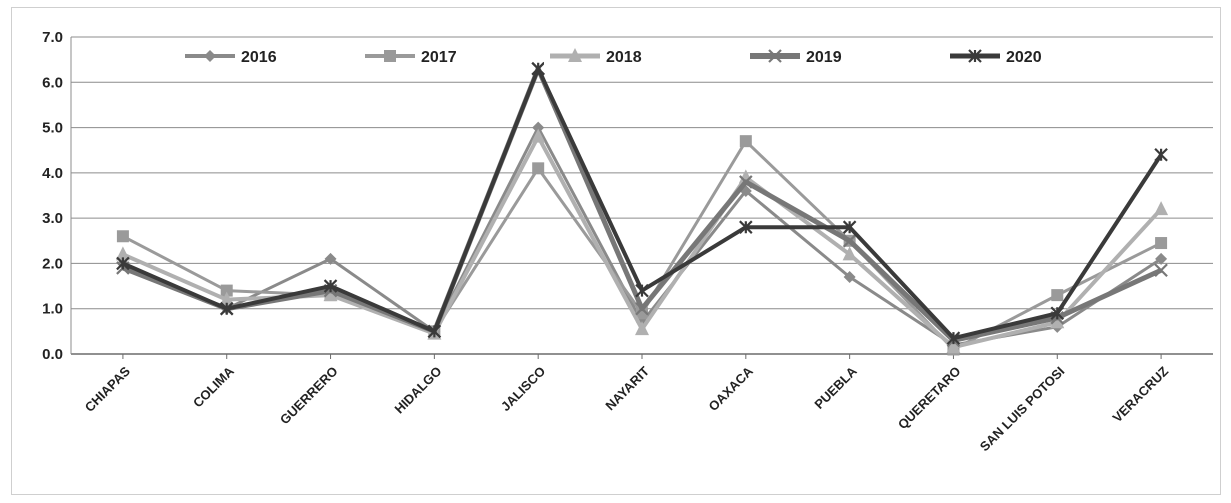  Describe the element at coordinates (259, 57) in the screenshot. I see `legend-label: 2016` at that location.